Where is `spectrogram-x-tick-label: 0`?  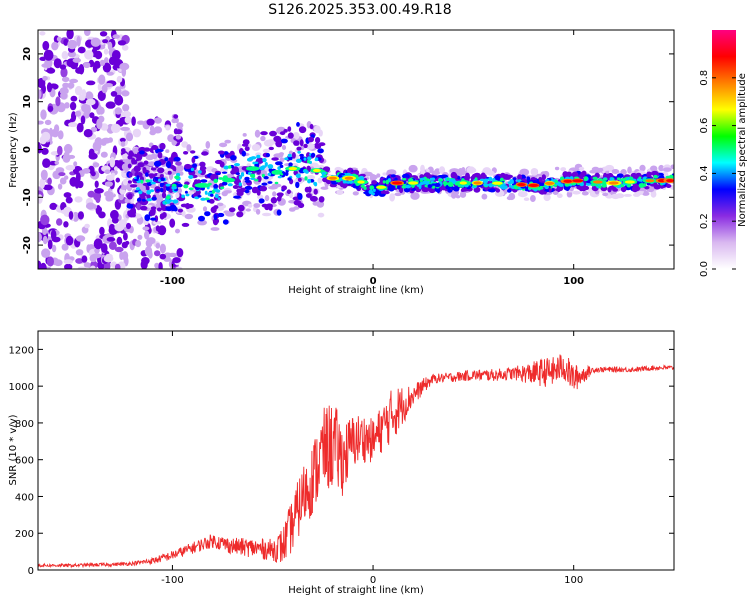 spectrogram-x-tick-label: 0 is located at coordinates (373, 281).